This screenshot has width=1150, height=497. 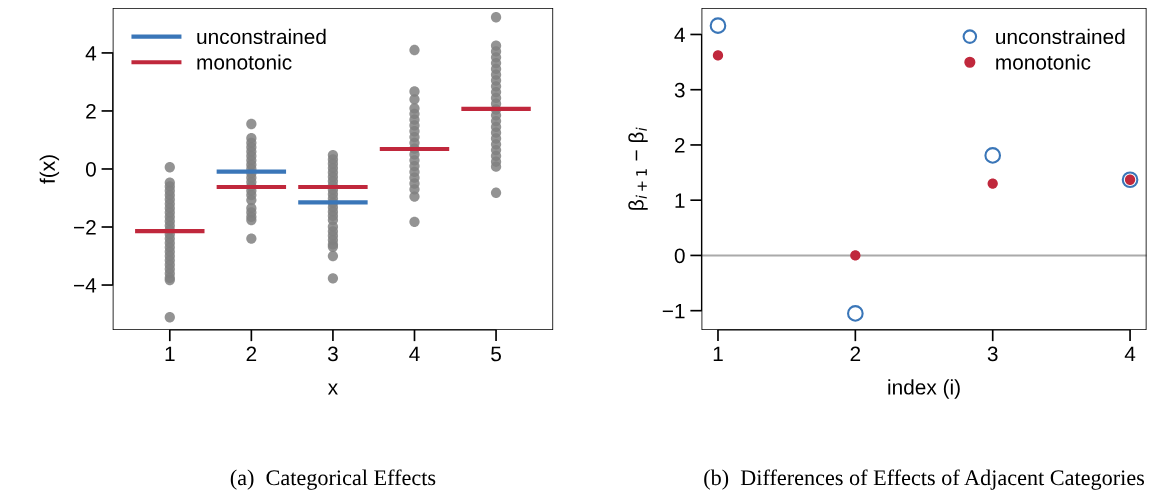 What do you see at coordinates (924, 479) in the screenshot?
I see `text: (b) Differences of Effects of Adjacent Categories` at bounding box center [924, 479].